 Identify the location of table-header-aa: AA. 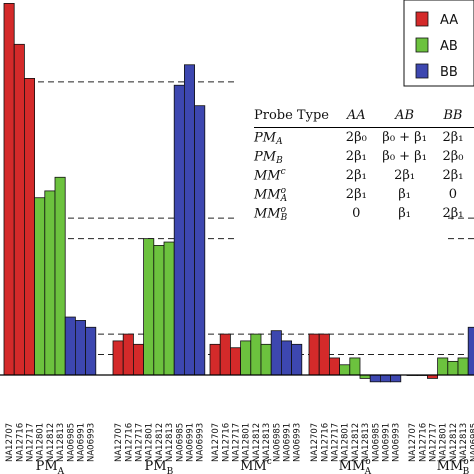
(356, 115).